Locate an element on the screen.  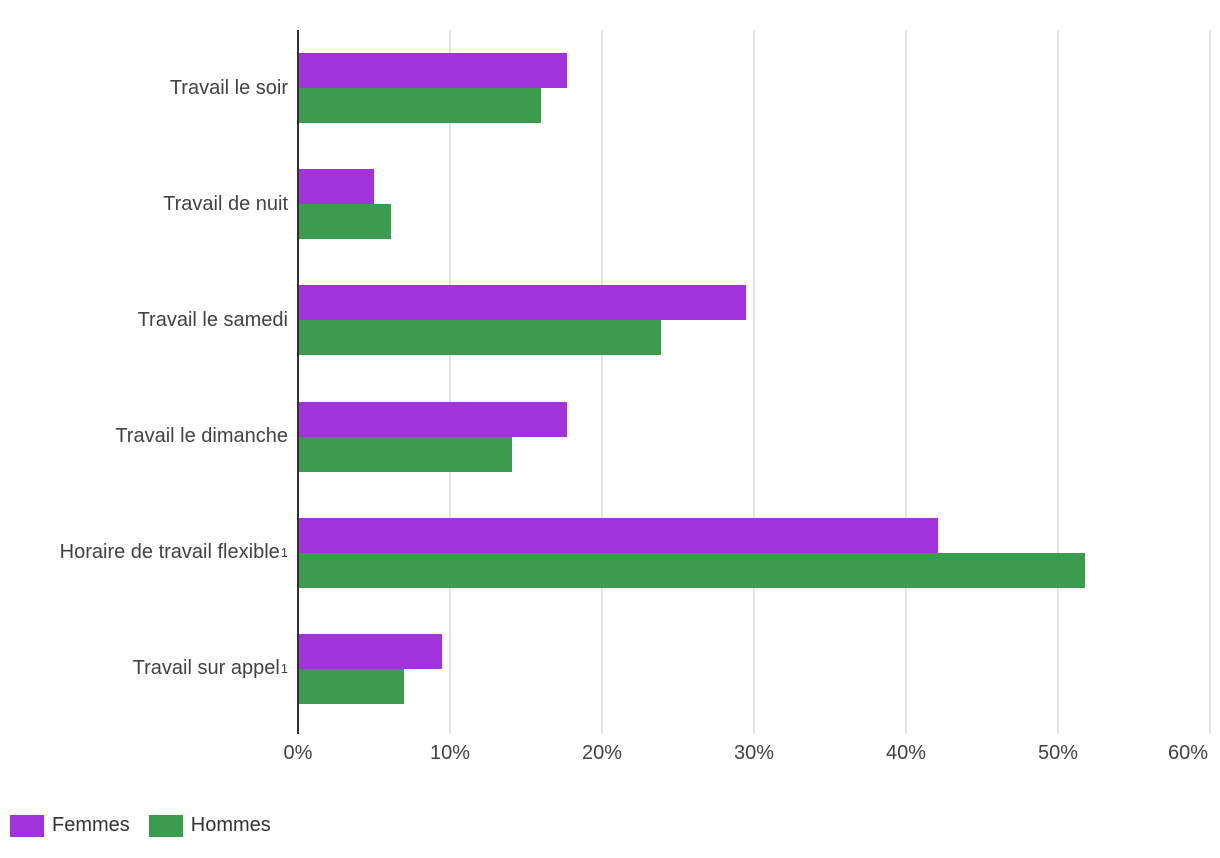
category-label: Travail sur appel 1 is located at coordinates (210, 668).